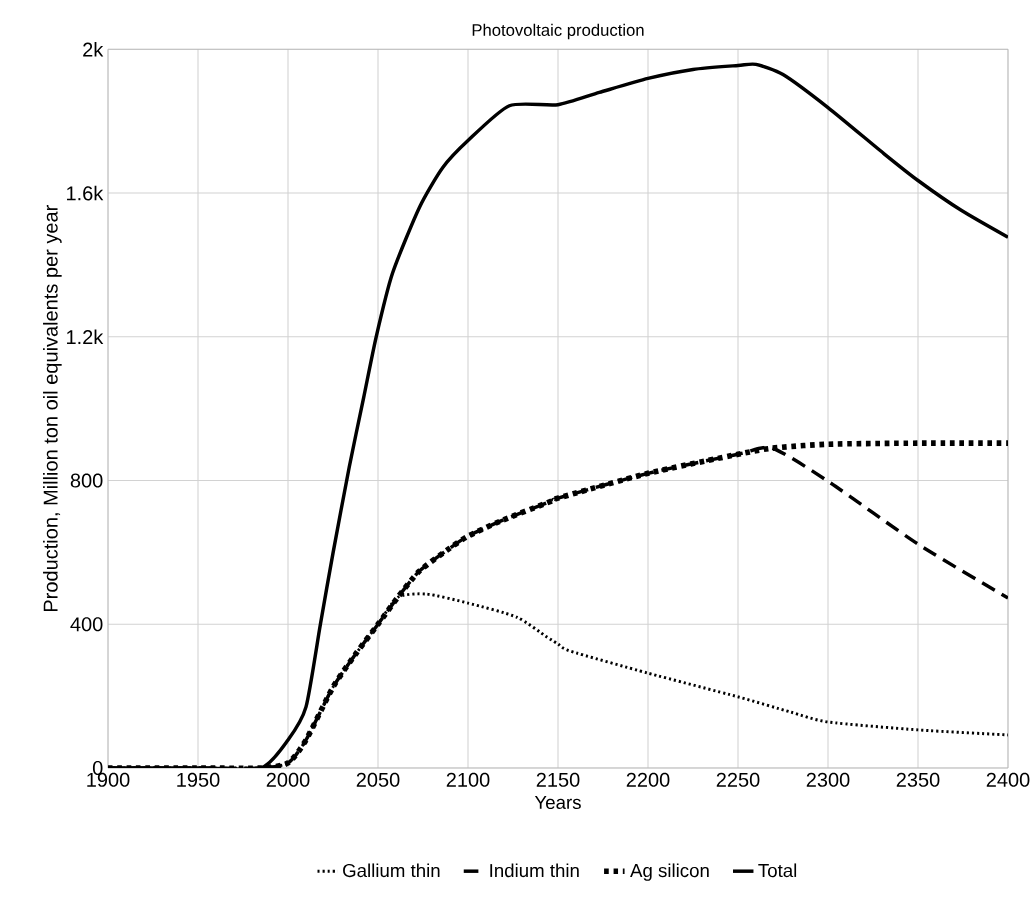 The height and width of the screenshot is (902, 1035). I want to click on legend-label: Ag silicon, so click(669, 872).